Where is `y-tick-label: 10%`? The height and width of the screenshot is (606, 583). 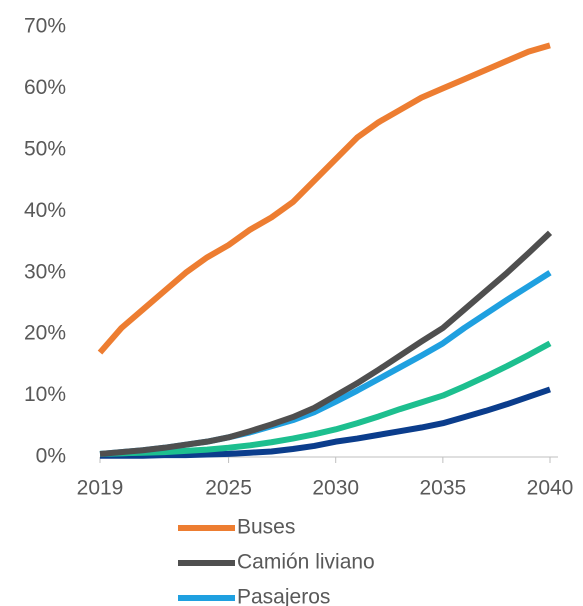 y-tick-label: 10% is located at coordinates (45, 394).